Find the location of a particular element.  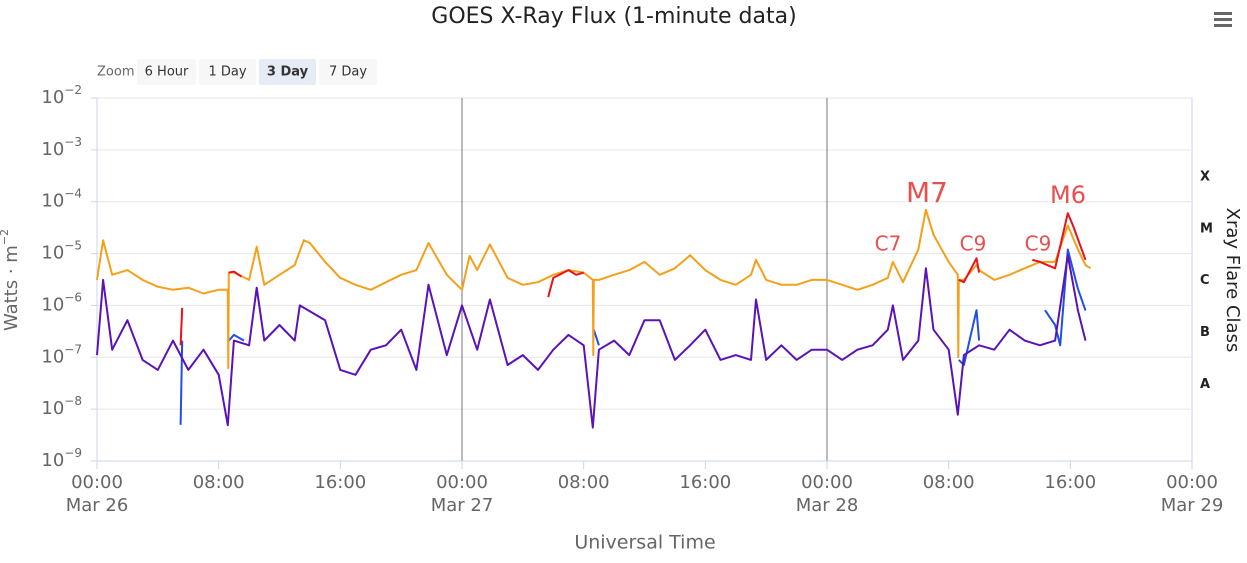

x-tick-label: Mar 27 is located at coordinates (462, 505).